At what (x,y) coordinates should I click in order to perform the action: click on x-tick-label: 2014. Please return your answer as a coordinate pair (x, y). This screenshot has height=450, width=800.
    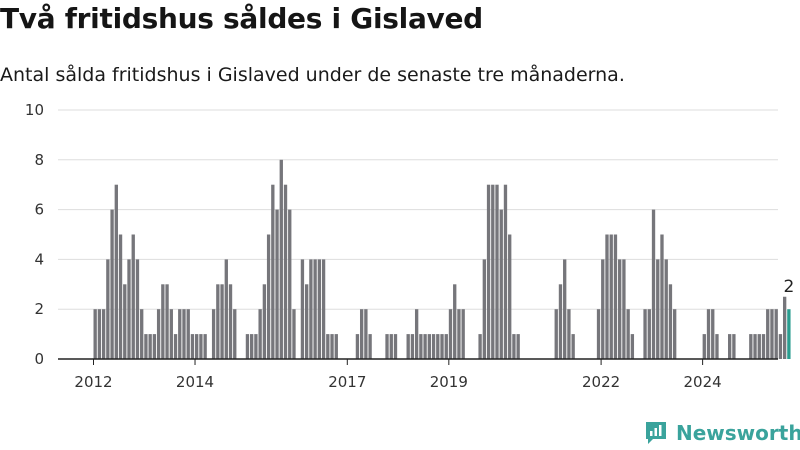
    Looking at the image, I should click on (195, 382).